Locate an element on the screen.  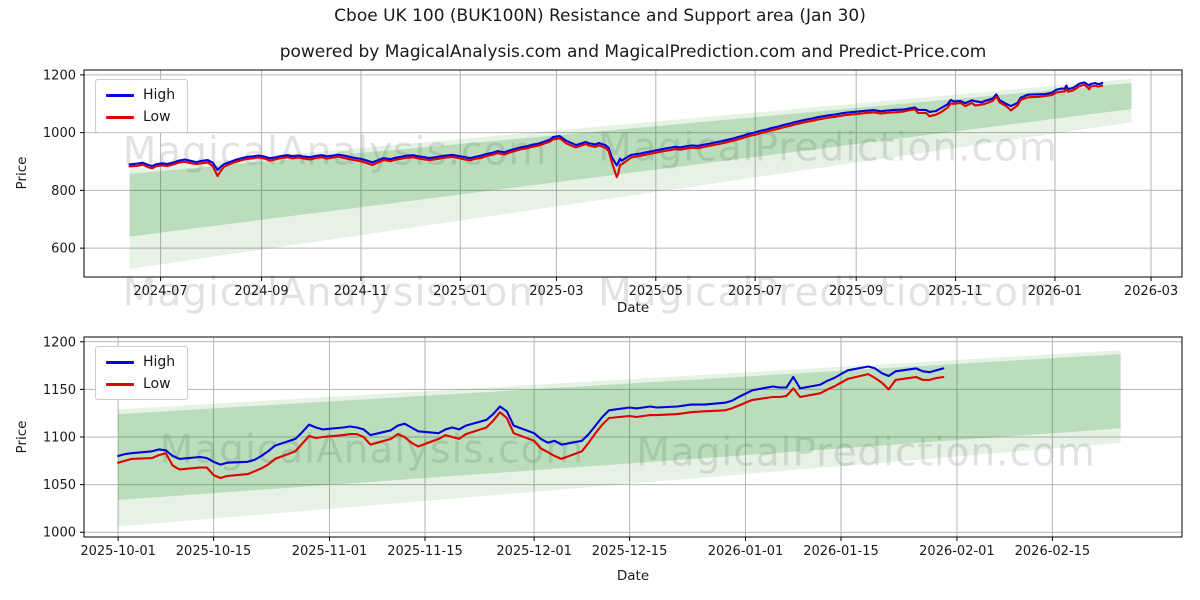
x-tick-label: 2025-01 is located at coordinates (460, 291).